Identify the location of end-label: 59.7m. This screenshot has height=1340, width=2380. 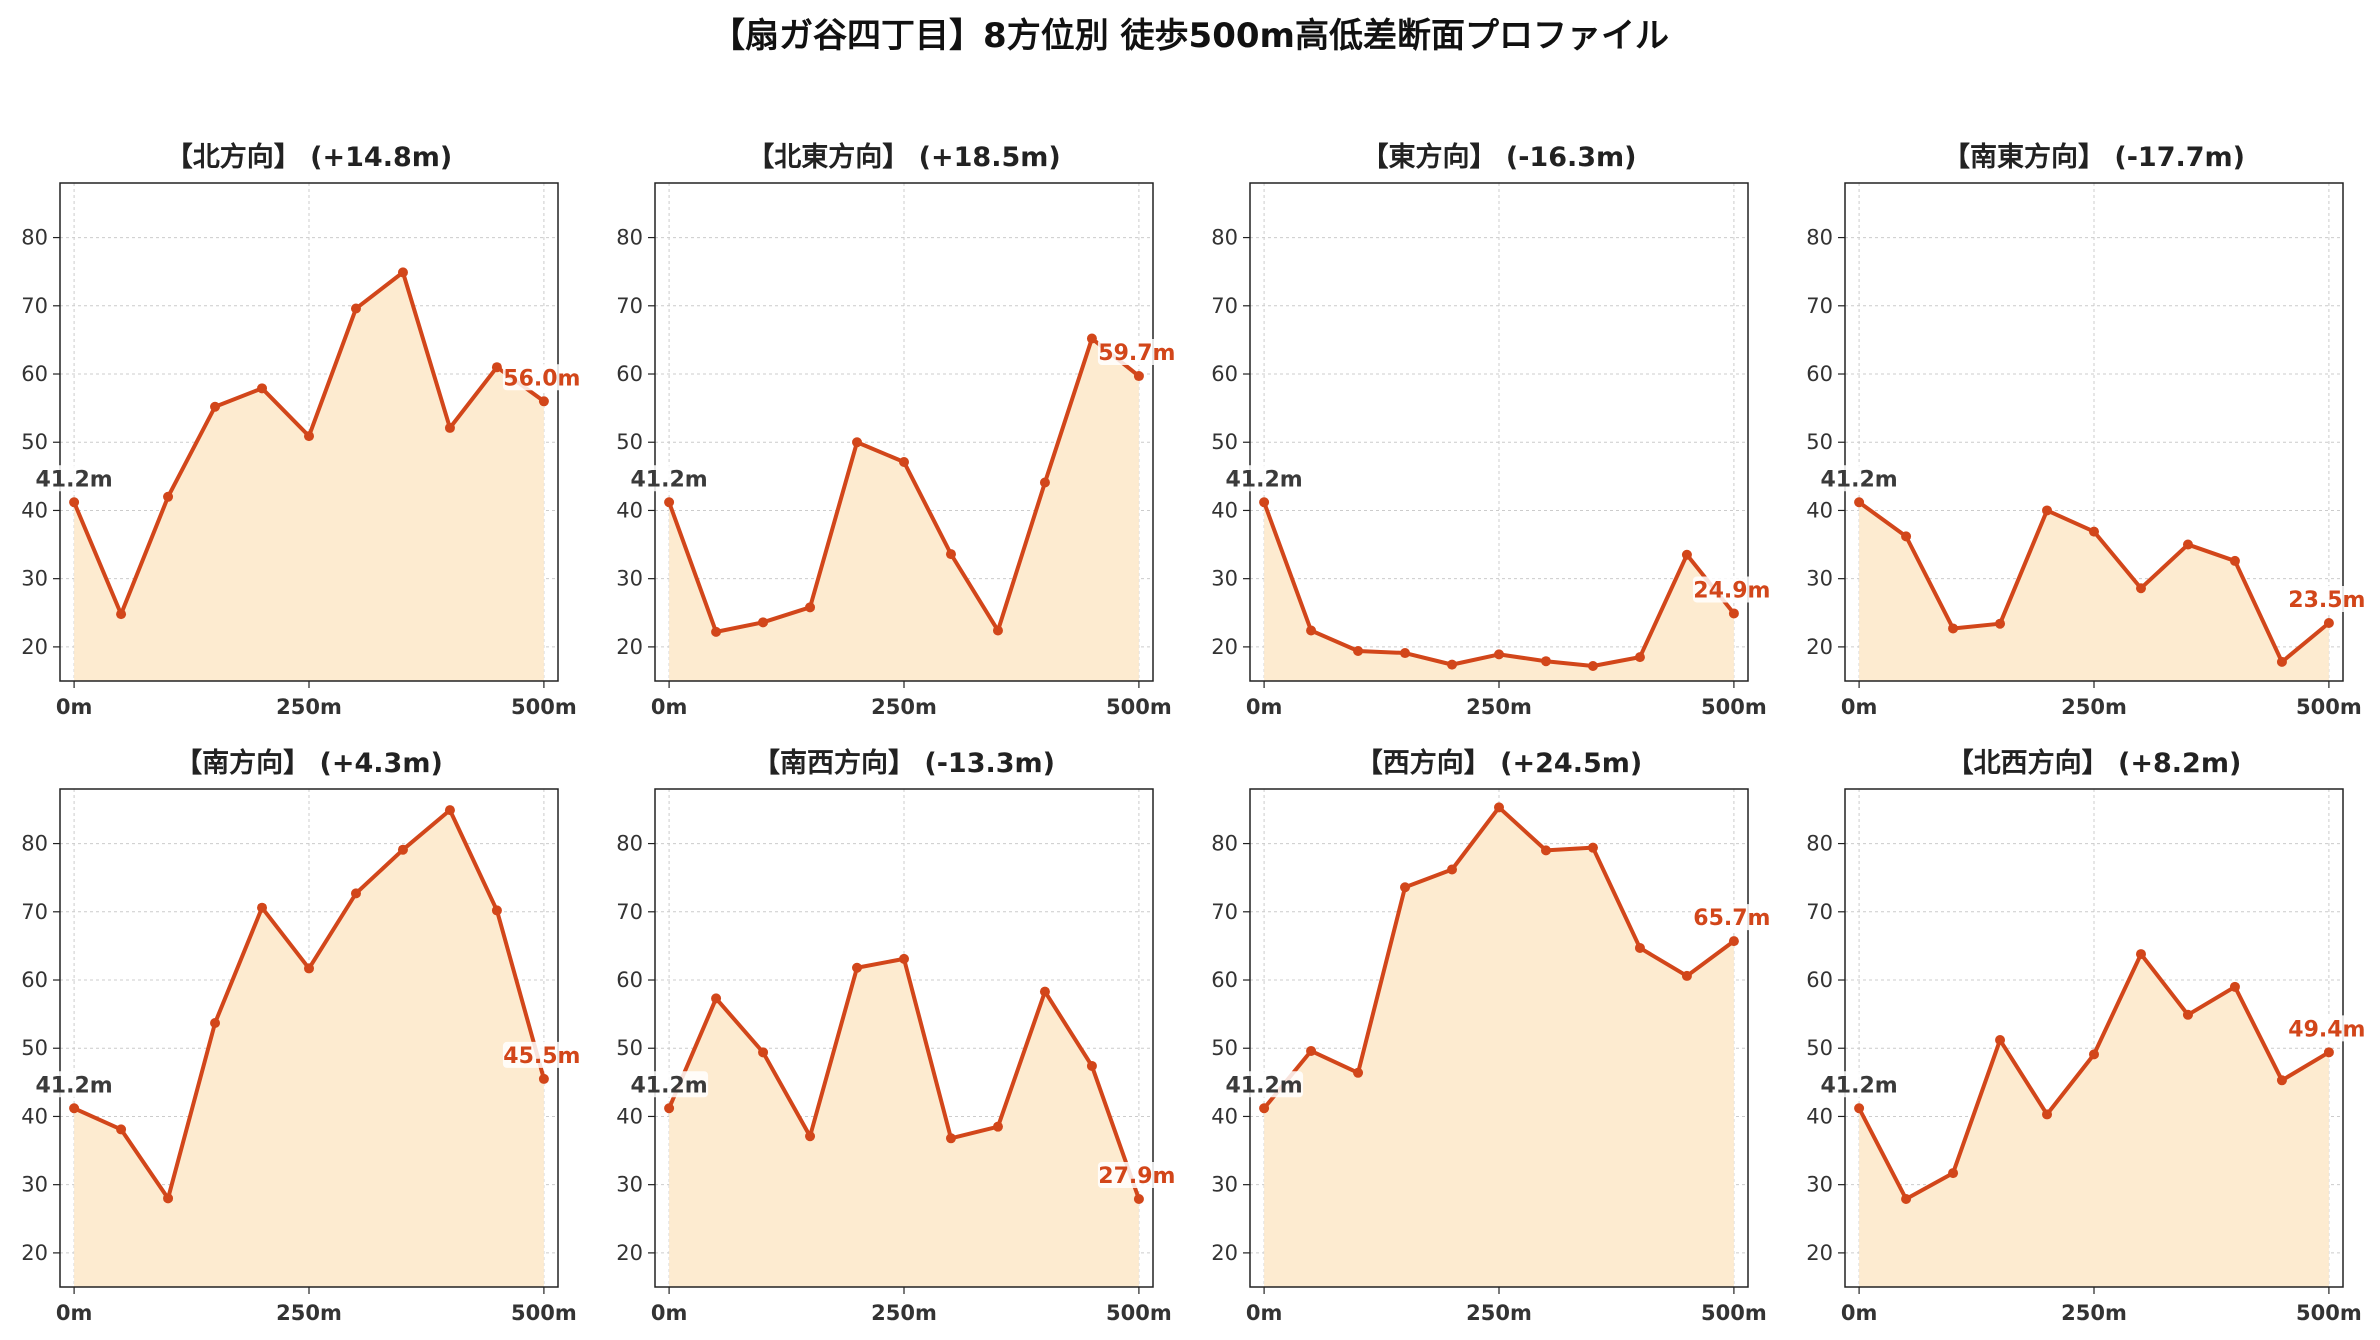
(1136, 353).